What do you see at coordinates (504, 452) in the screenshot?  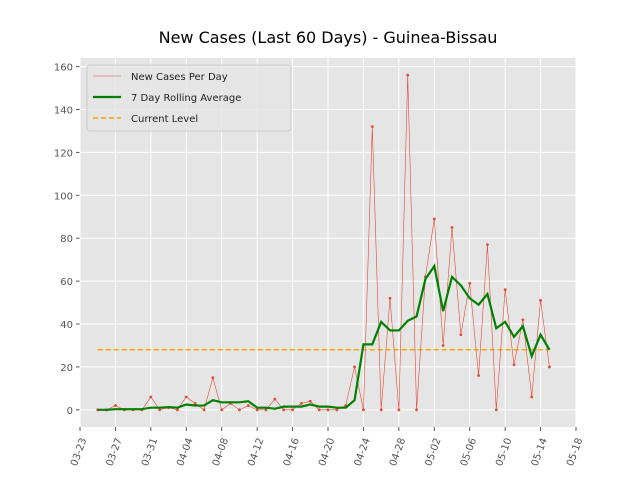 I see `x-tick-label: 05-10` at bounding box center [504, 452].